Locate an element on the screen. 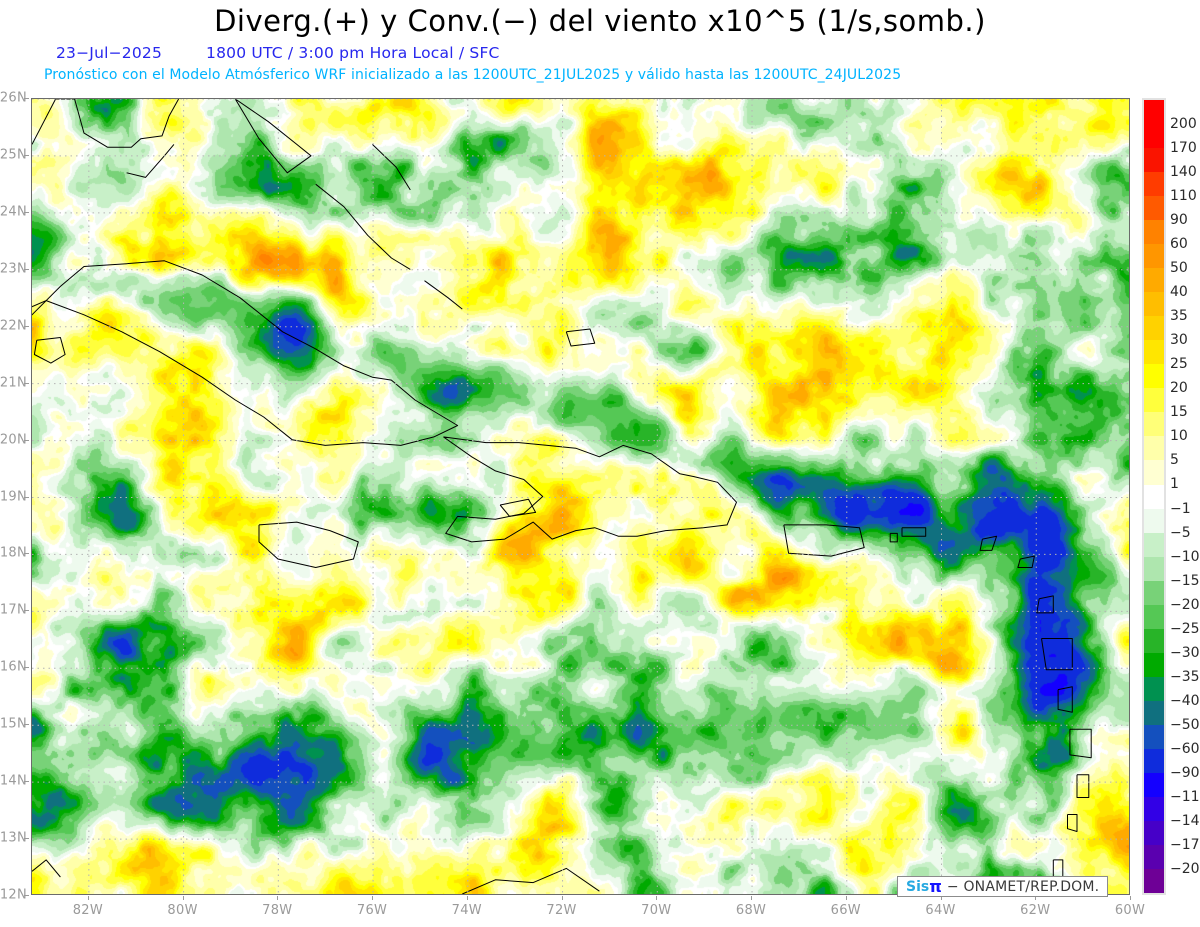 The width and height of the screenshot is (1200, 927). x-tick-label: 80W is located at coordinates (182, 910).